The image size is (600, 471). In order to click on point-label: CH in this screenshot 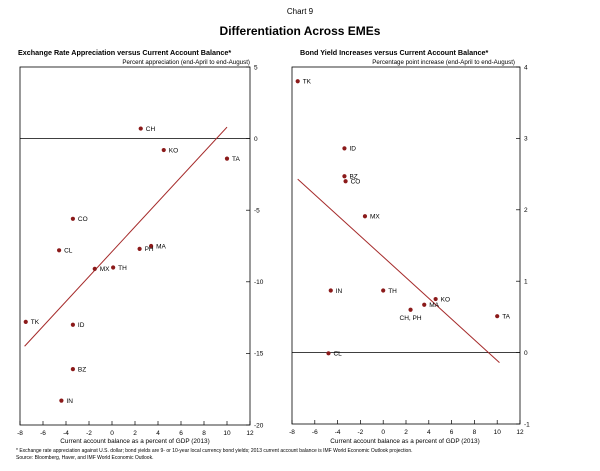, I will do `click(151, 129)`.